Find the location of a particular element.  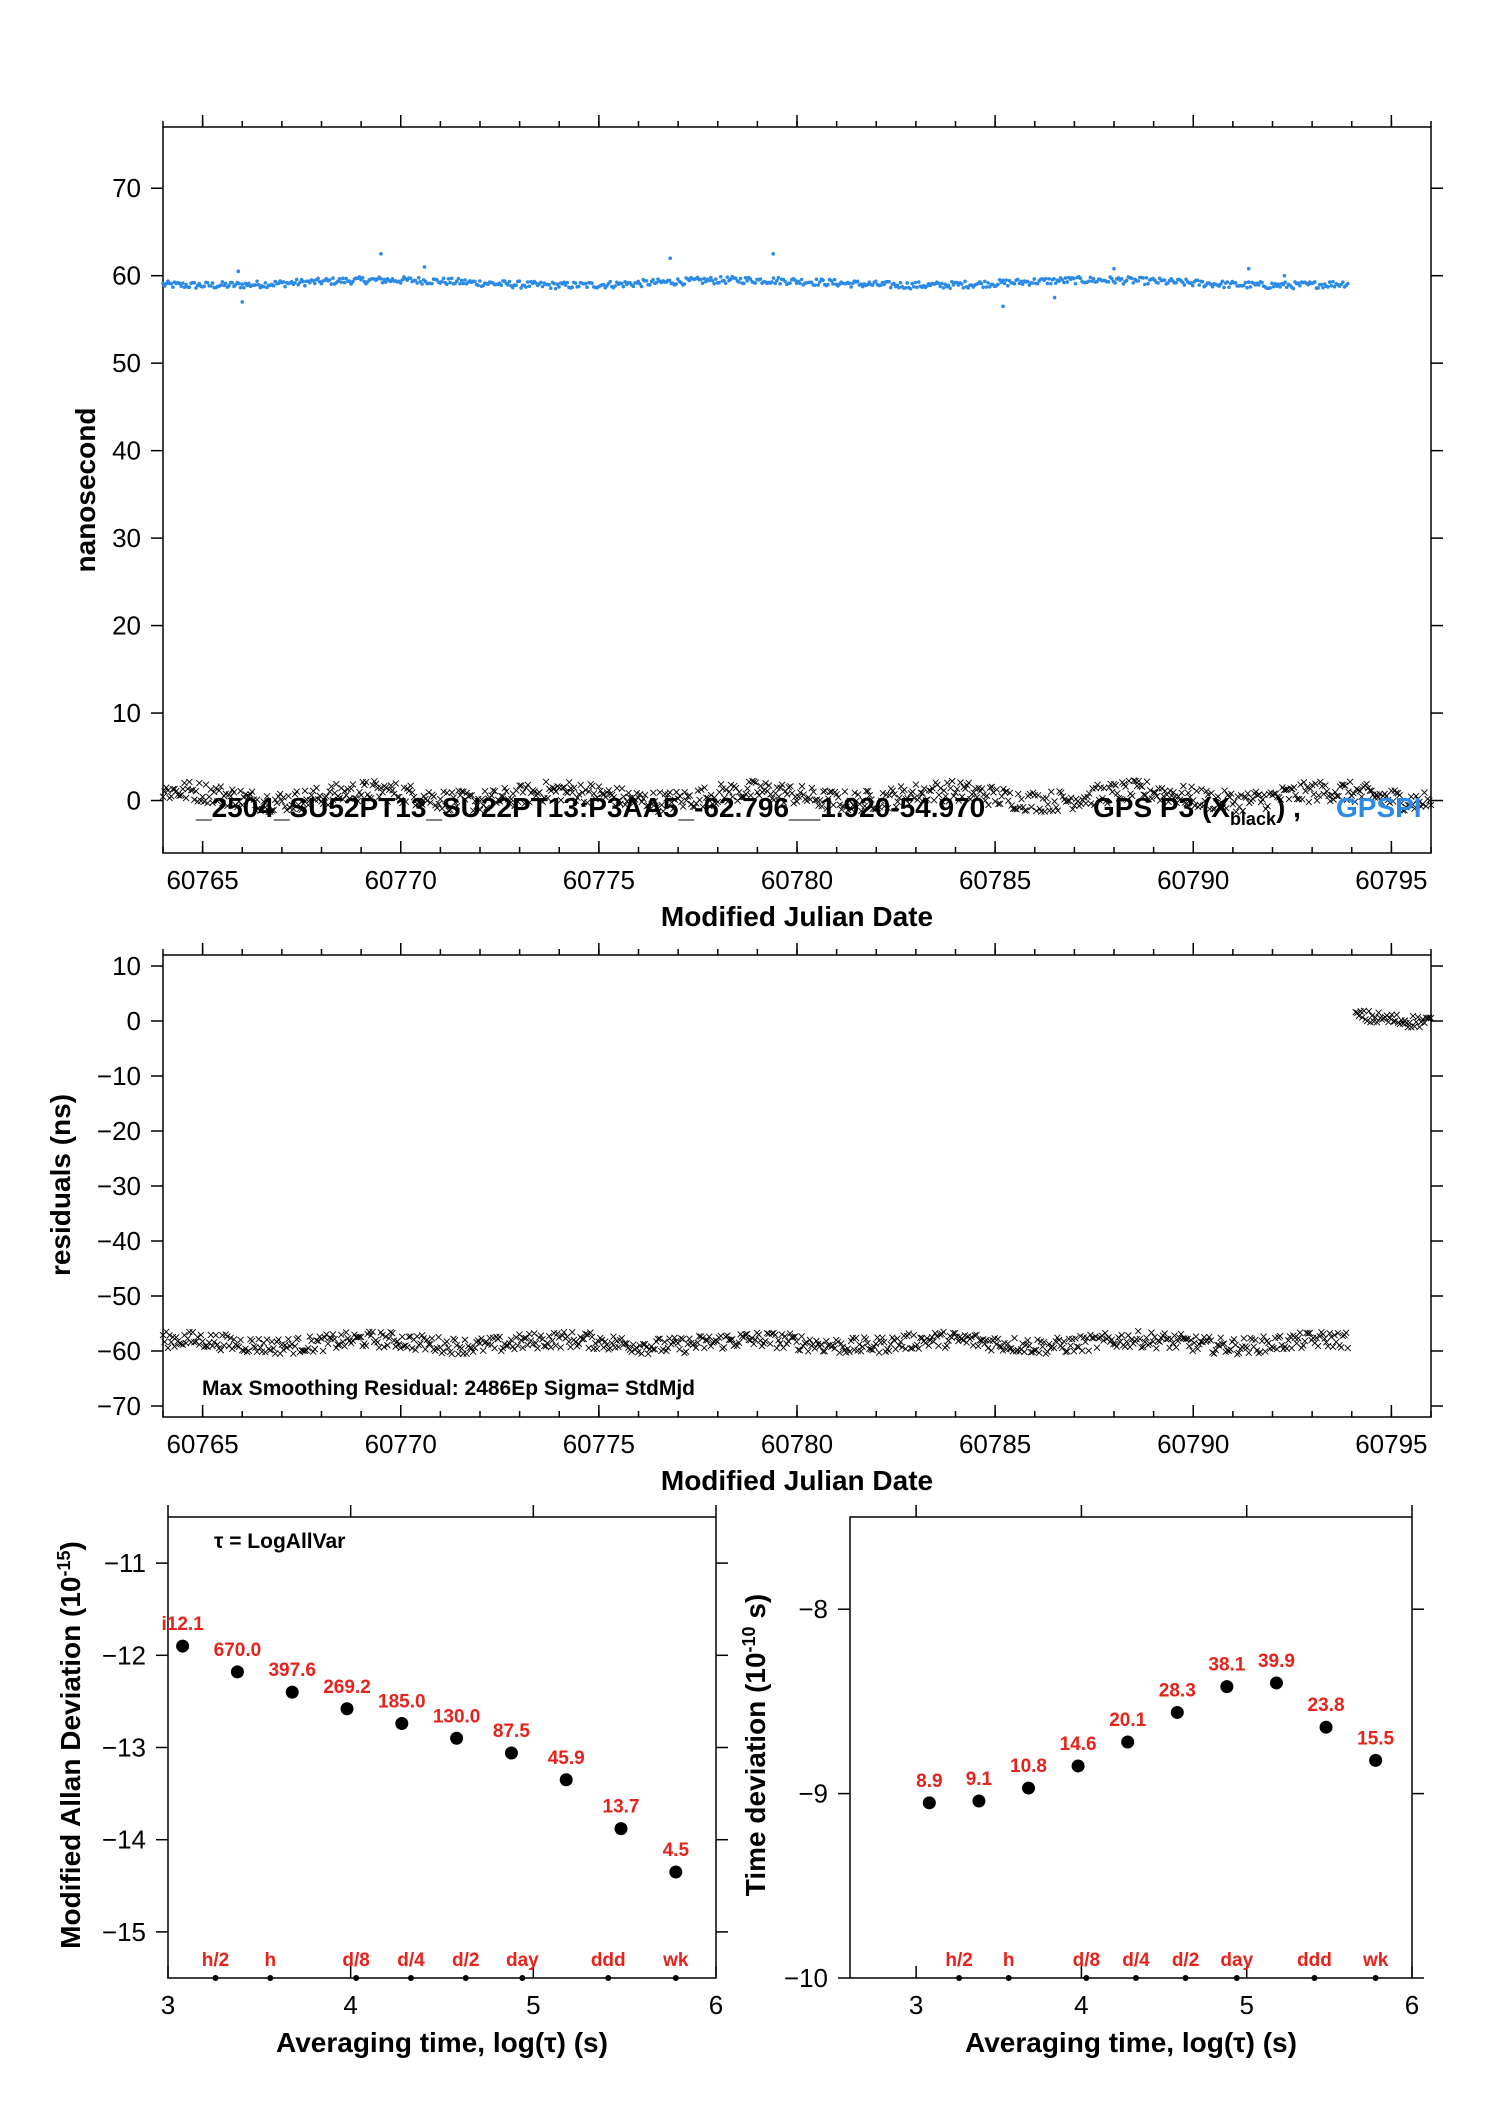

p1-legend: GPS P3 (Xblack) , is located at coordinates (1197, 810).